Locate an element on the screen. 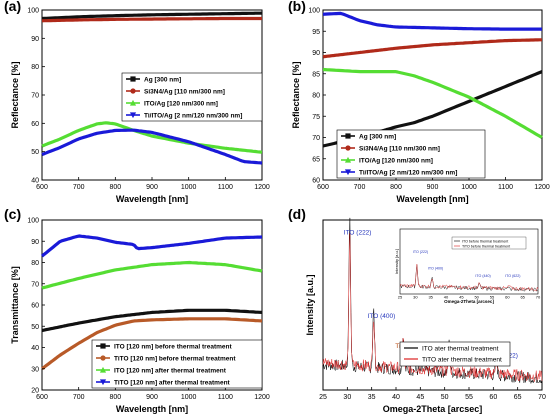 The height and width of the screenshot is (418, 550). inset-x-tick-label: 55 is located at coordinates (492, 297).